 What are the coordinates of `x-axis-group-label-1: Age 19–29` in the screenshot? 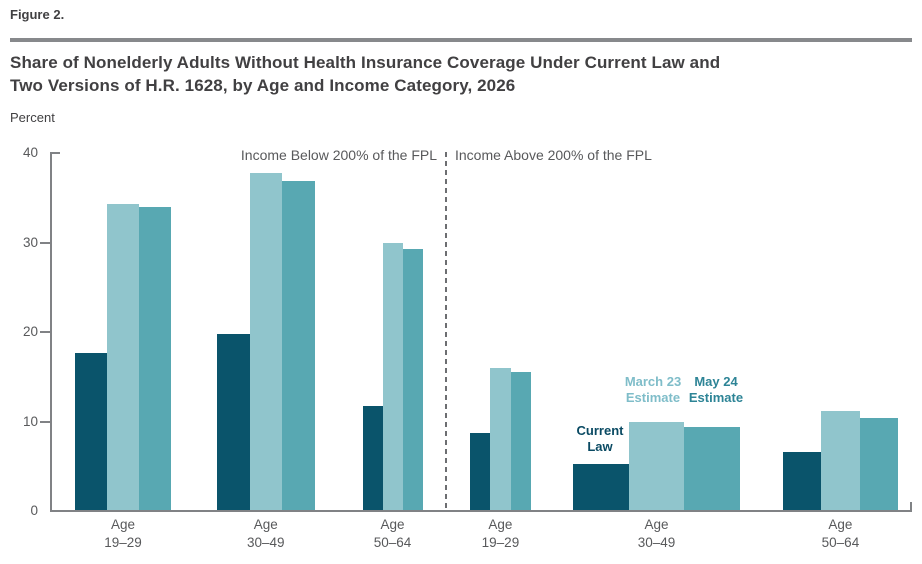 It's located at (123, 534).